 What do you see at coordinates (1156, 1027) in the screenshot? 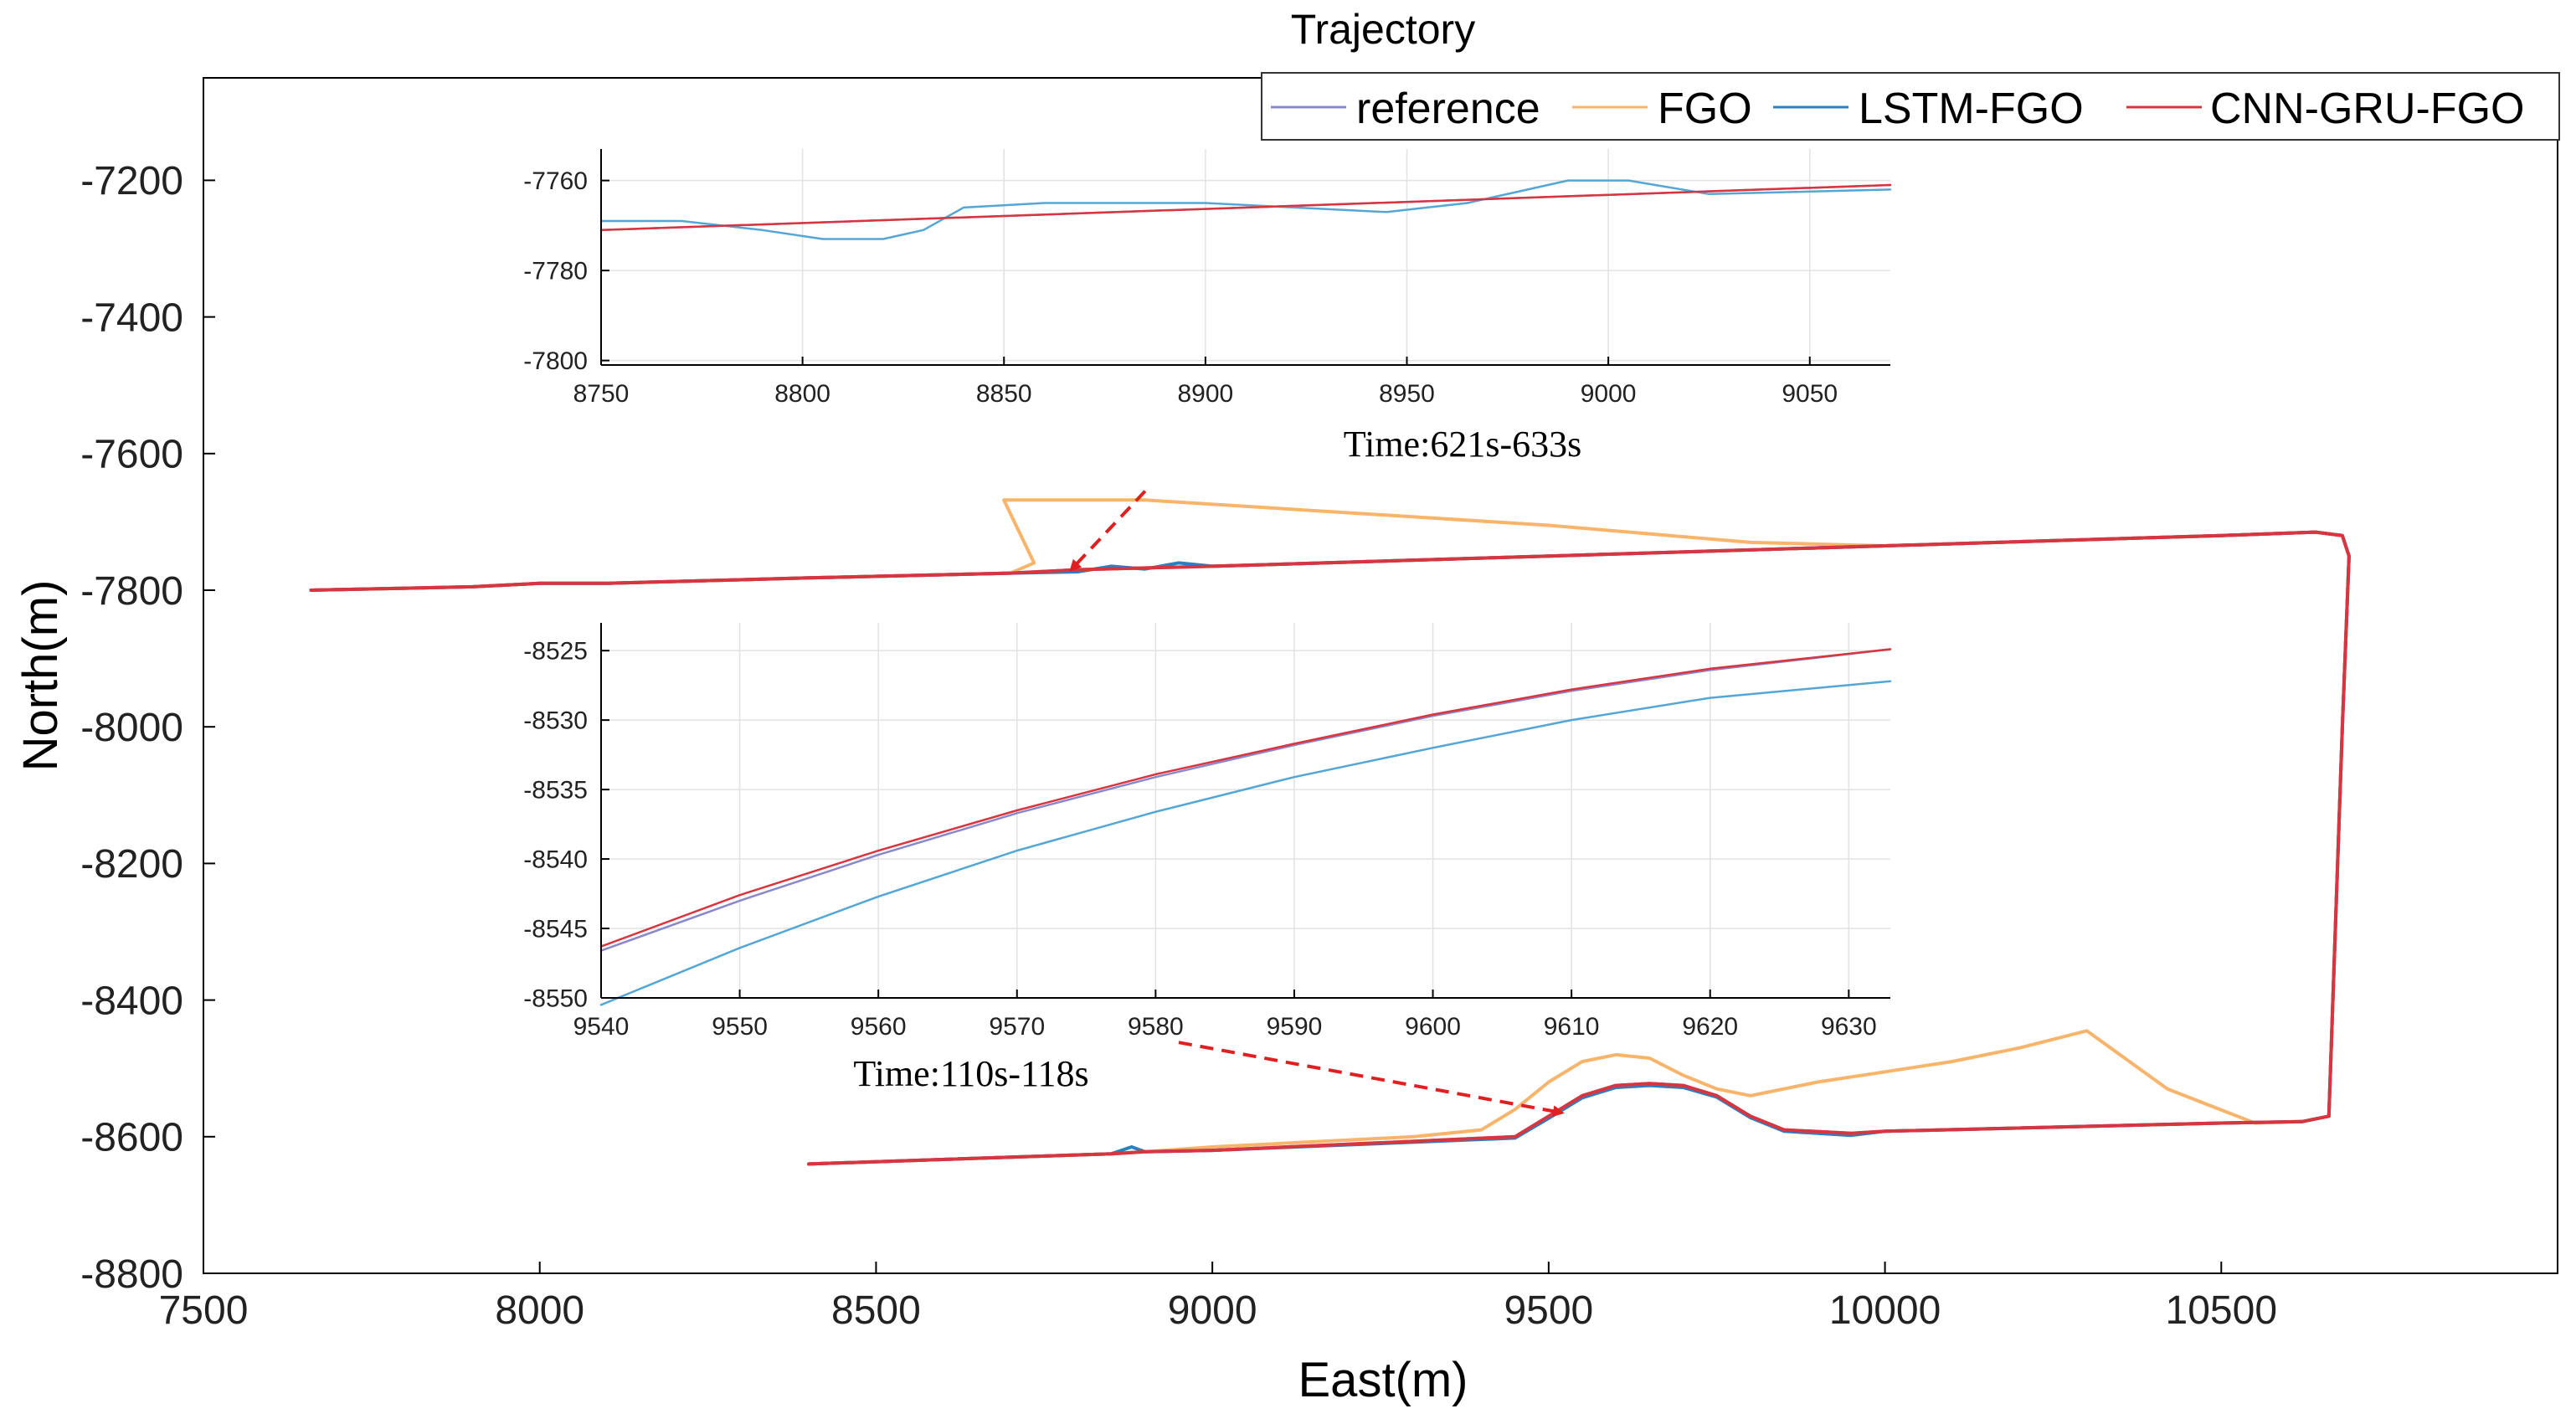
I see `inset-bottom-x-tick-label: 9580` at bounding box center [1156, 1027].